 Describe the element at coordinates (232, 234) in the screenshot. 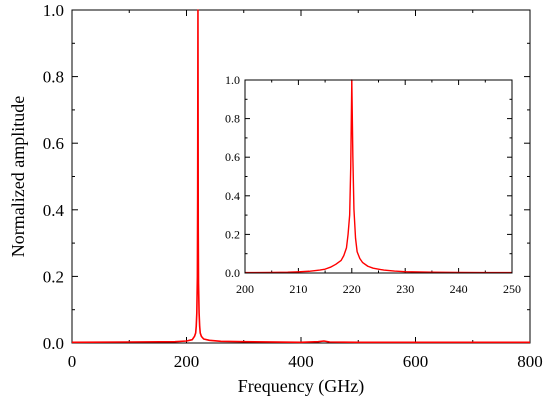

I see `inset-y-tick-label: 0.2` at that location.